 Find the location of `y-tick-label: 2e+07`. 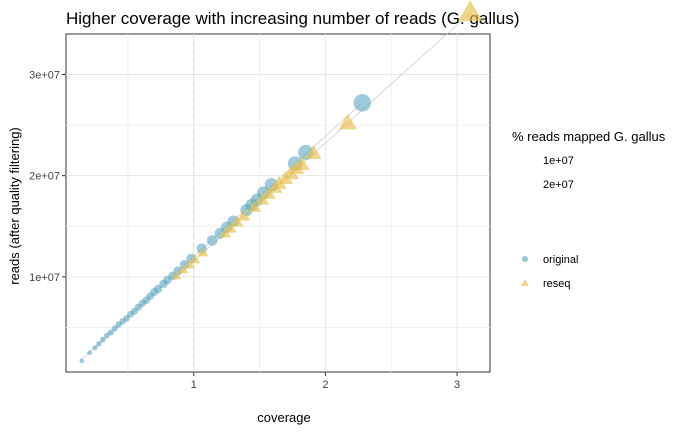

y-tick-label: 2e+07 is located at coordinates (44, 177).